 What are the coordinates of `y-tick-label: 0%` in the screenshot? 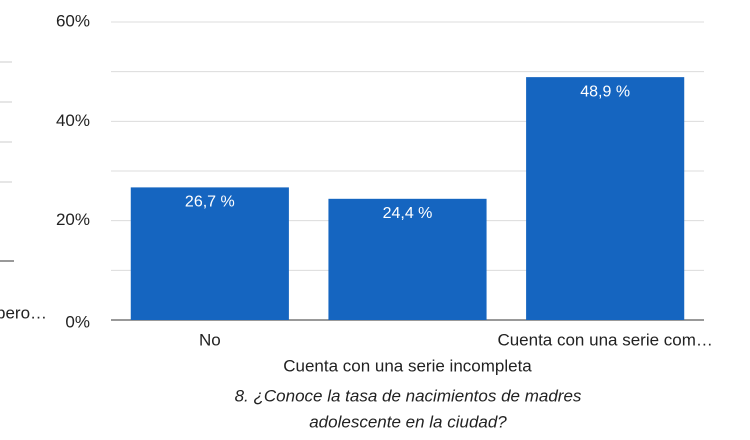 It's located at (77, 321).